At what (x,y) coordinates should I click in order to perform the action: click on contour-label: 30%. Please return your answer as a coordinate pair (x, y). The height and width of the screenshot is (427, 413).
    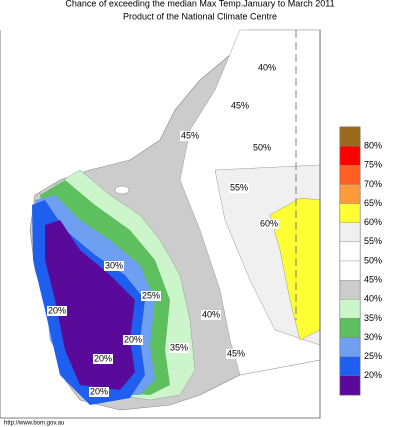
    Looking at the image, I should click on (114, 265).